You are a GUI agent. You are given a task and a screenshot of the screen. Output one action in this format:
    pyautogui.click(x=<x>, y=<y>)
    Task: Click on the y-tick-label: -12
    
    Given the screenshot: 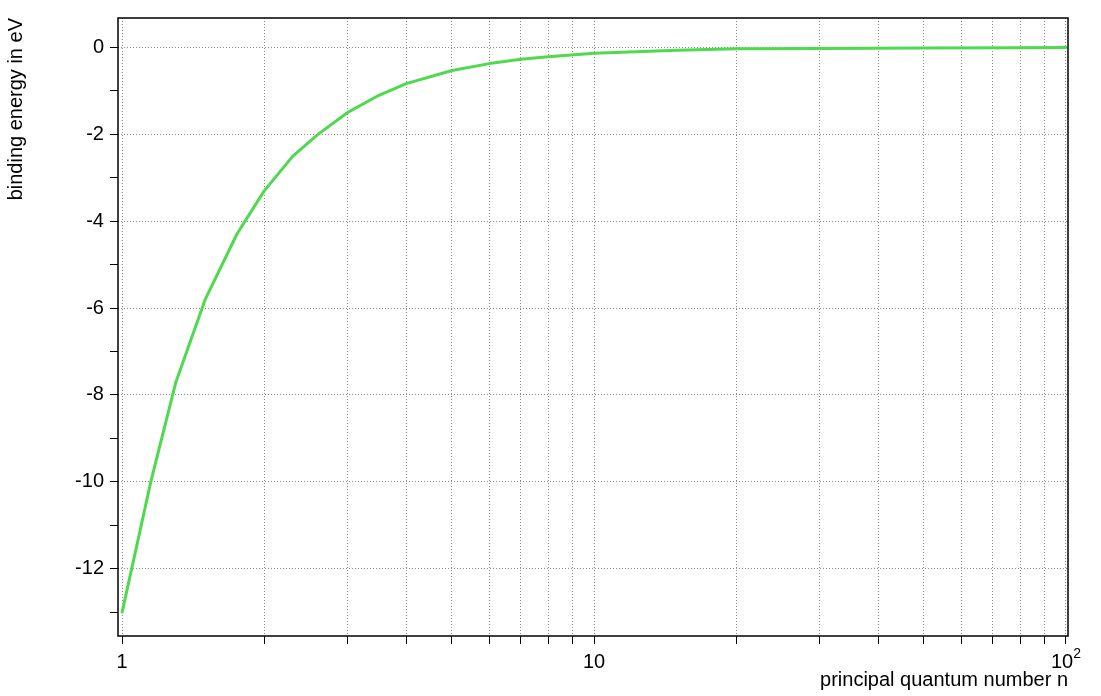 What is the action you would take?
    pyautogui.click(x=89, y=567)
    